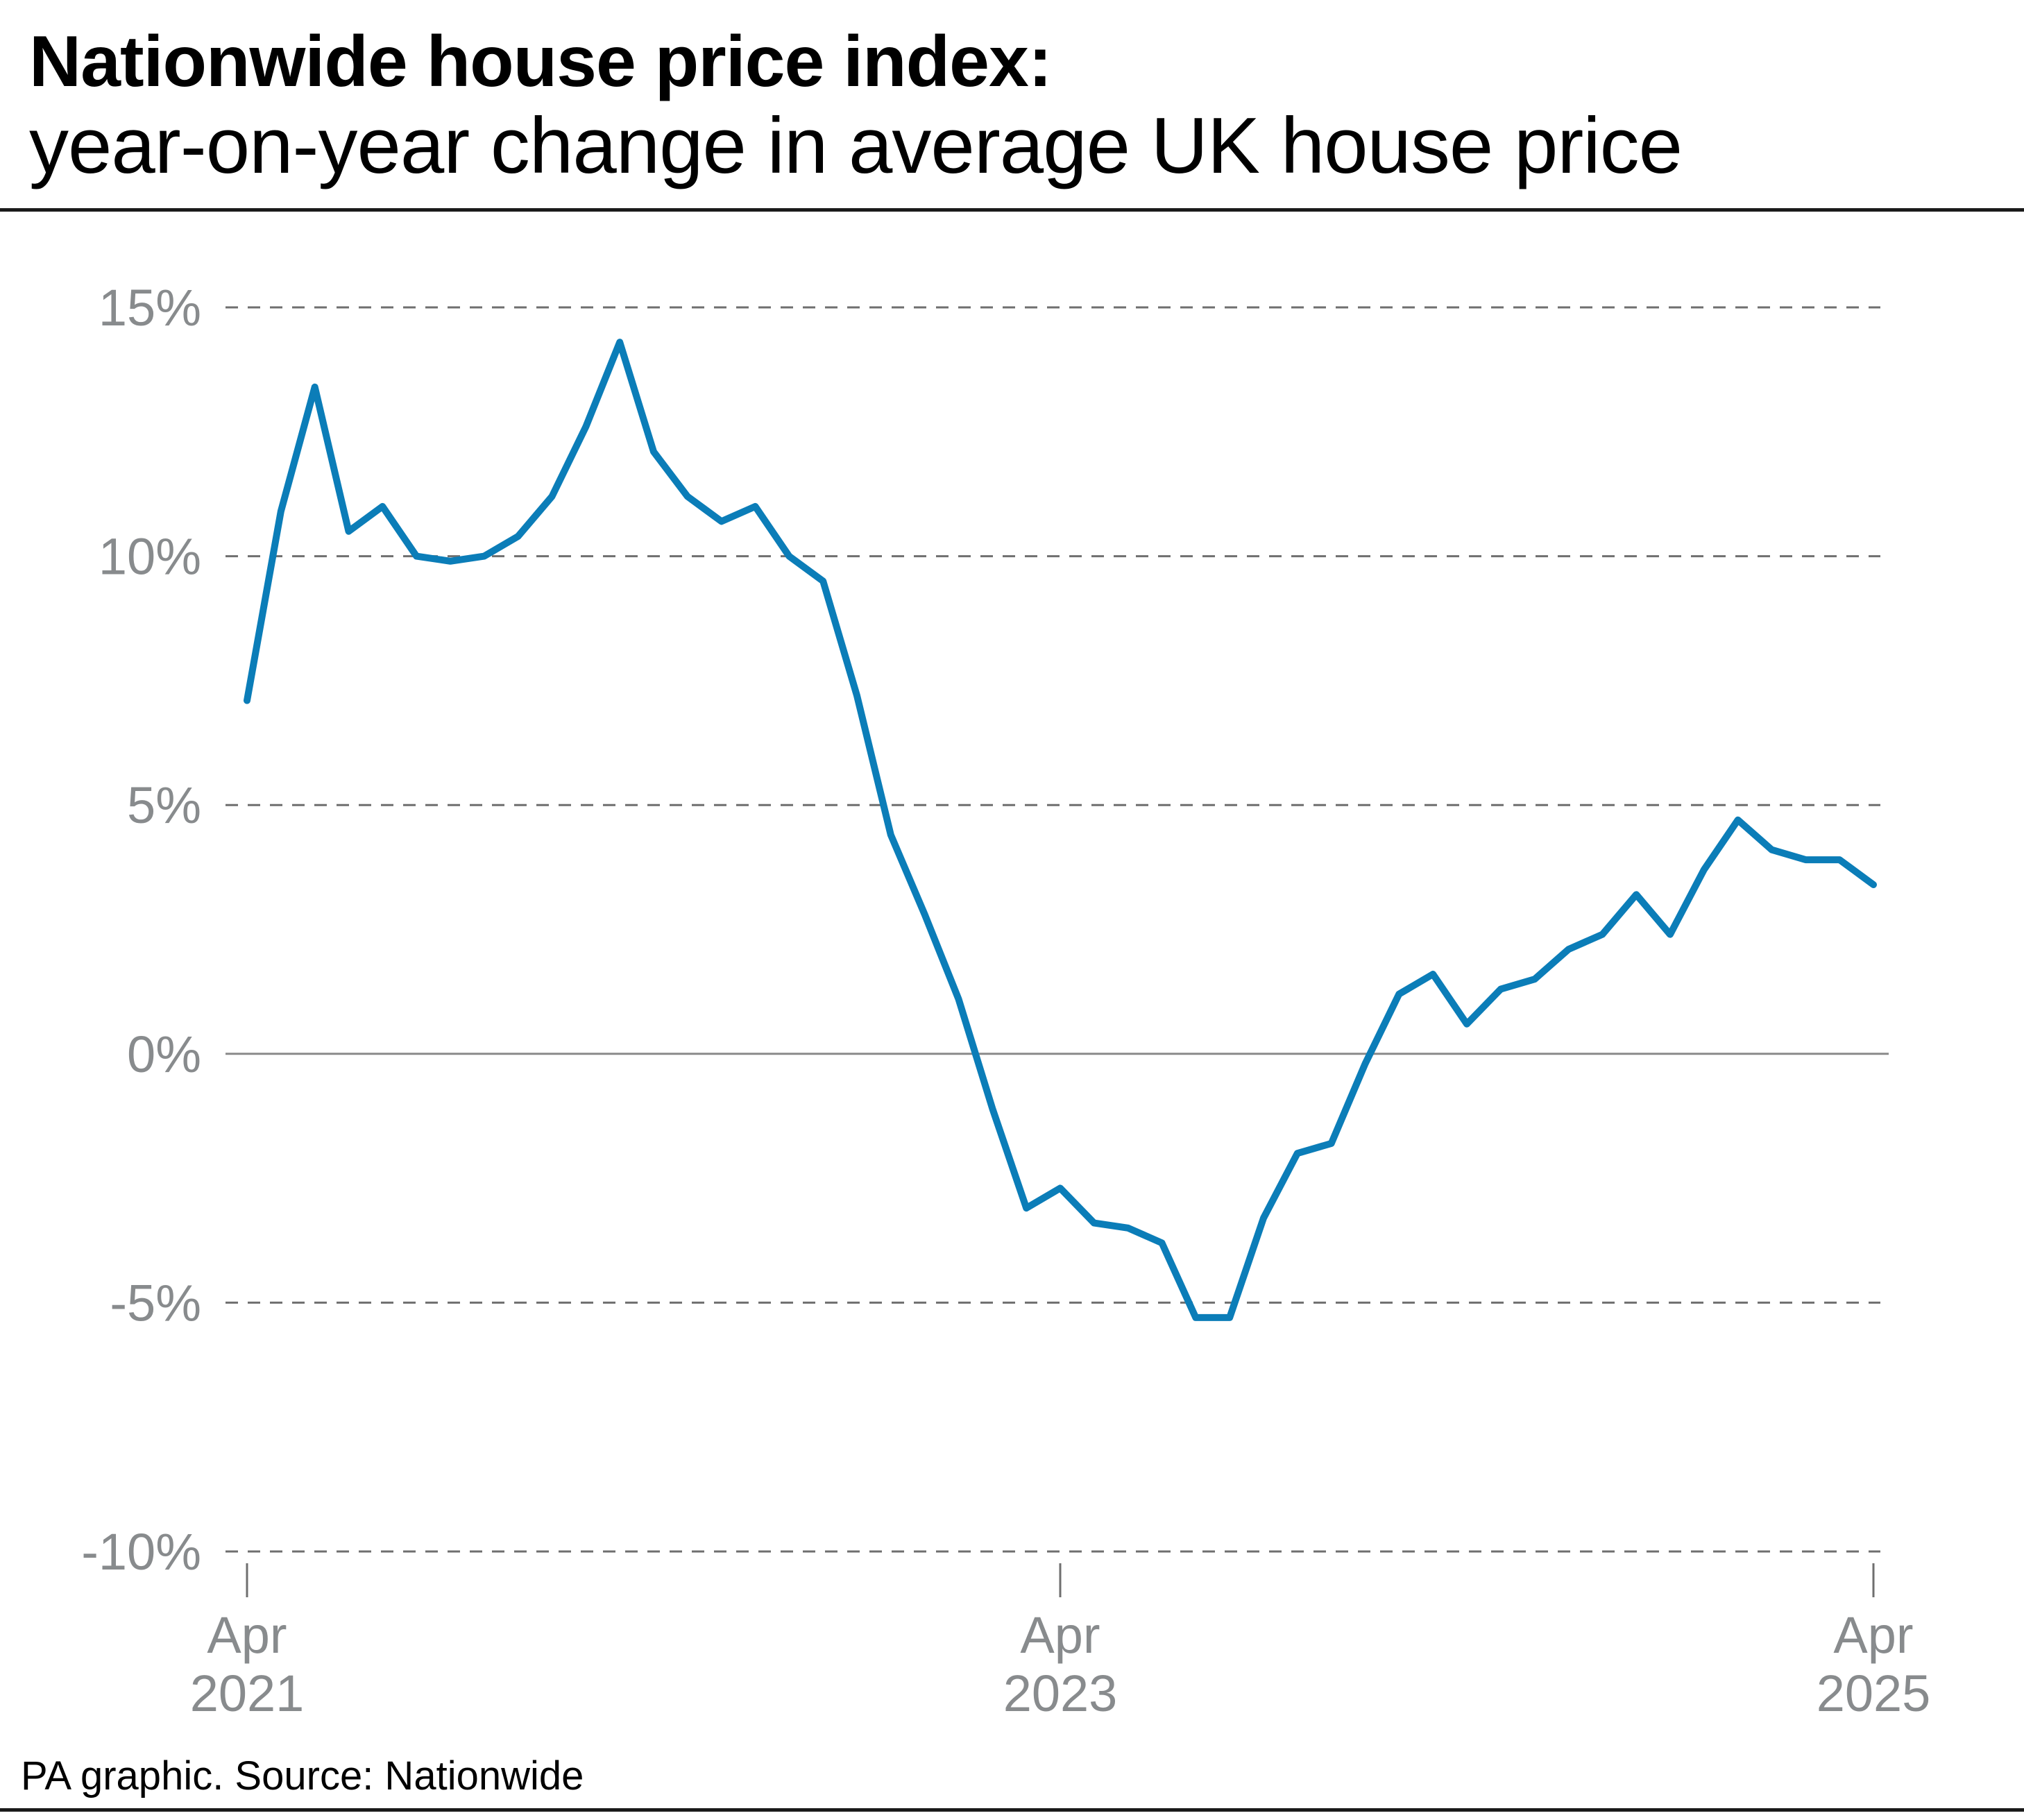 The height and width of the screenshot is (1820, 2024). Describe the element at coordinates (1012, 210) in the screenshot. I see `top-divider` at that location.